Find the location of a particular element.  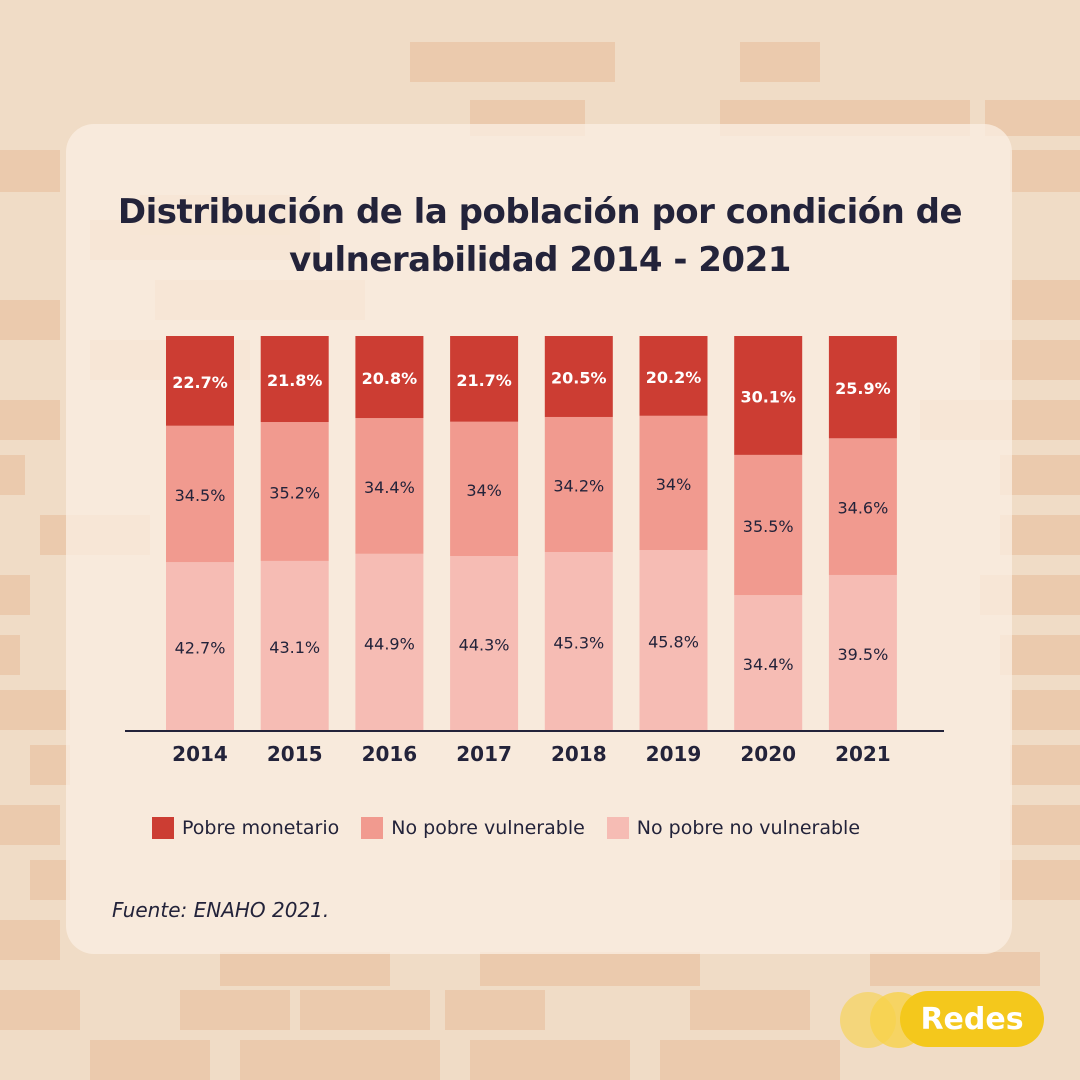

legend-swatch-no-pobre-vulnerable is located at coordinates (372, 828).